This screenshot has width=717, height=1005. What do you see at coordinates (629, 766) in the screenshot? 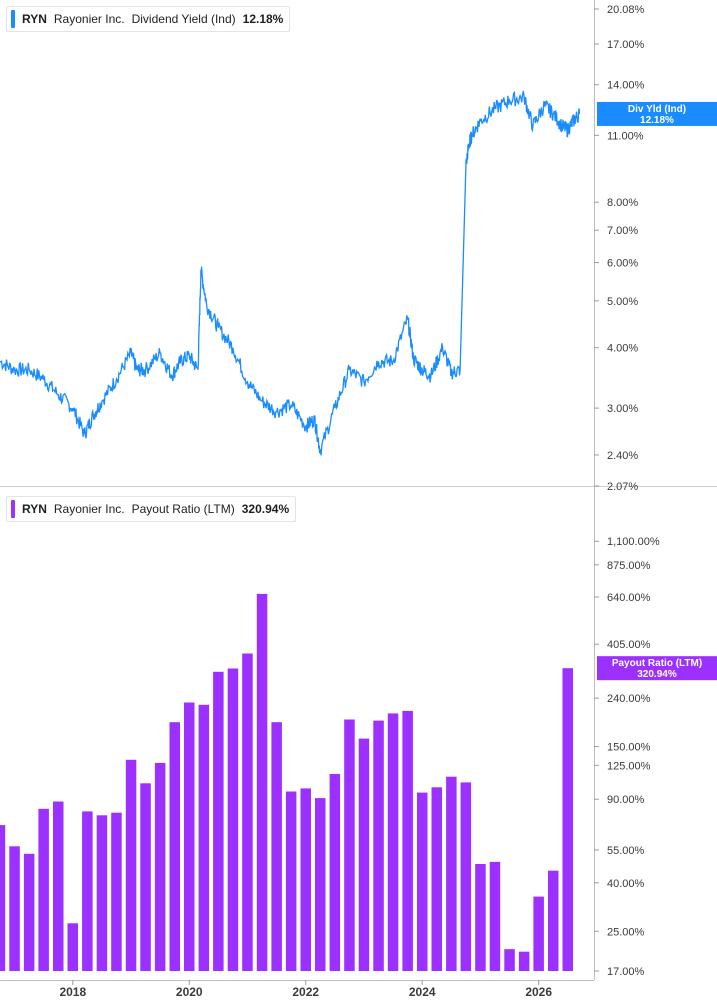
I see `payout-y-tick-label: 125.00%` at bounding box center [629, 766].